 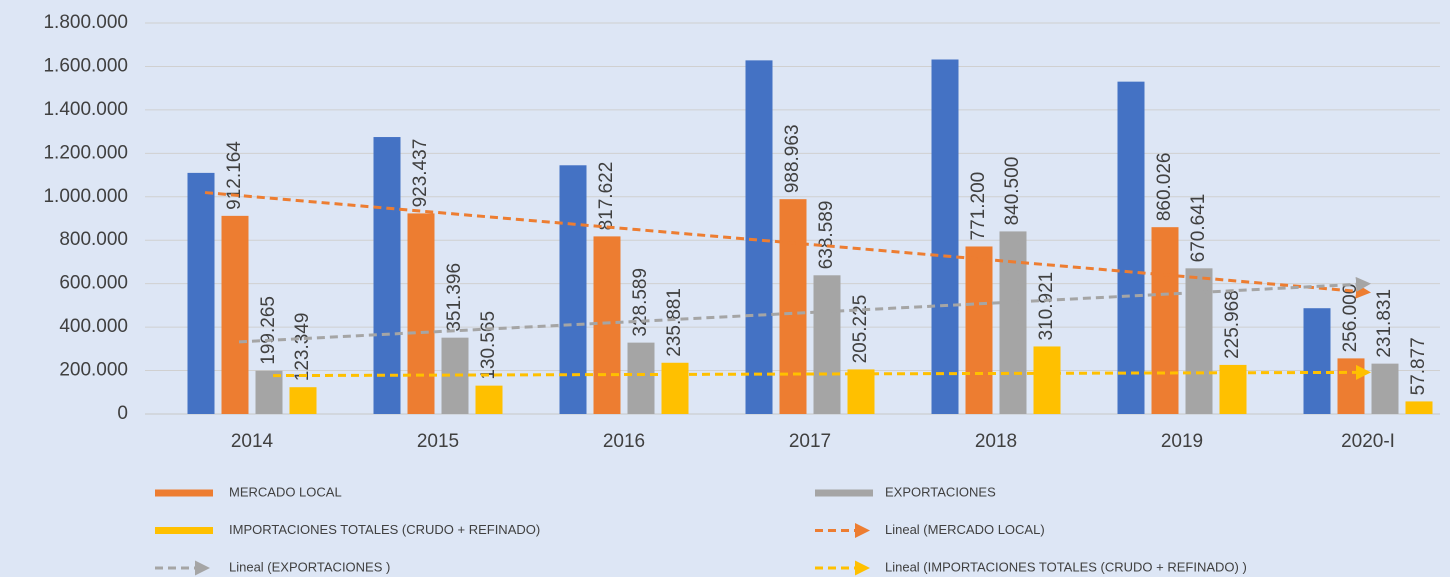 I want to click on data-label: 351.396, so click(x=454, y=297).